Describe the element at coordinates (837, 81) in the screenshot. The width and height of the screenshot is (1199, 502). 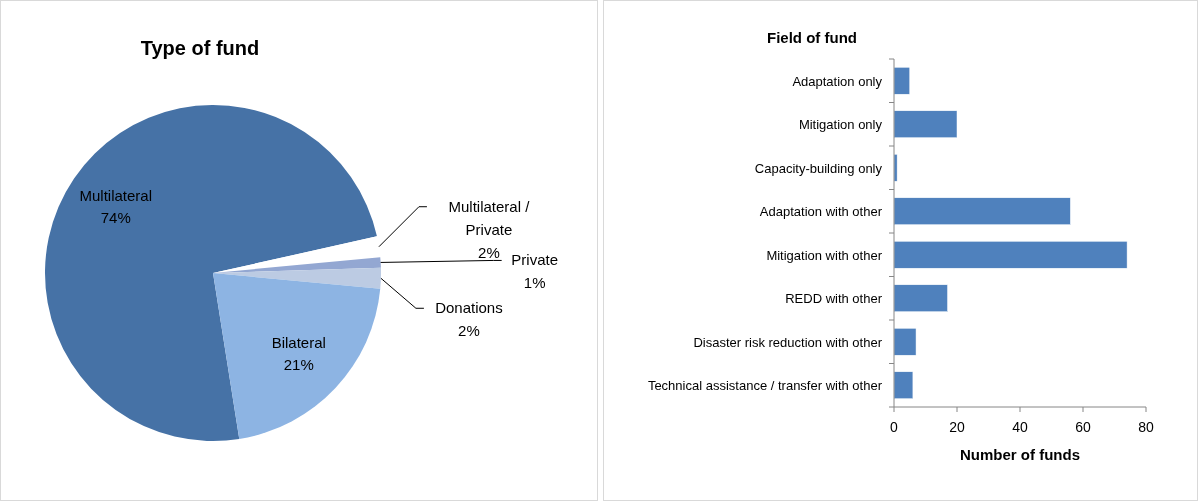
I see `y-tick-label: Adaptation only` at that location.